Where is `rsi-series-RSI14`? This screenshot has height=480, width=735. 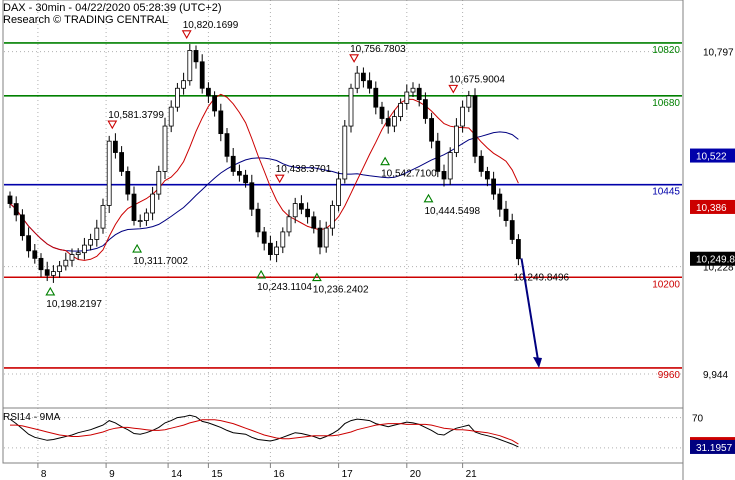 rsi-series-RSI14 is located at coordinates (264, 431).